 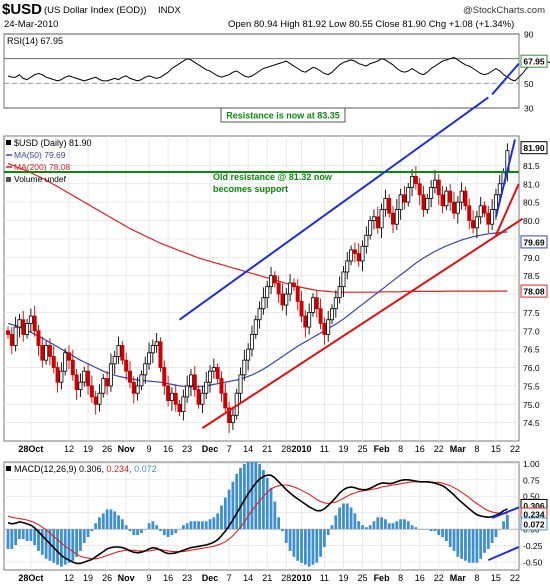 I want to click on price-tick-label: 80.5, so click(x=531, y=203).